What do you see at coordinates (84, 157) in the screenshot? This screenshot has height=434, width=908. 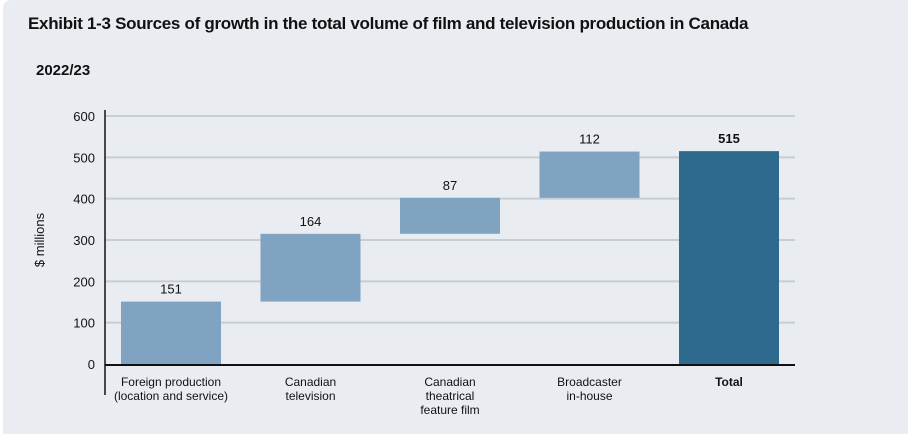 I see `y-tick-label: 500` at bounding box center [84, 157].